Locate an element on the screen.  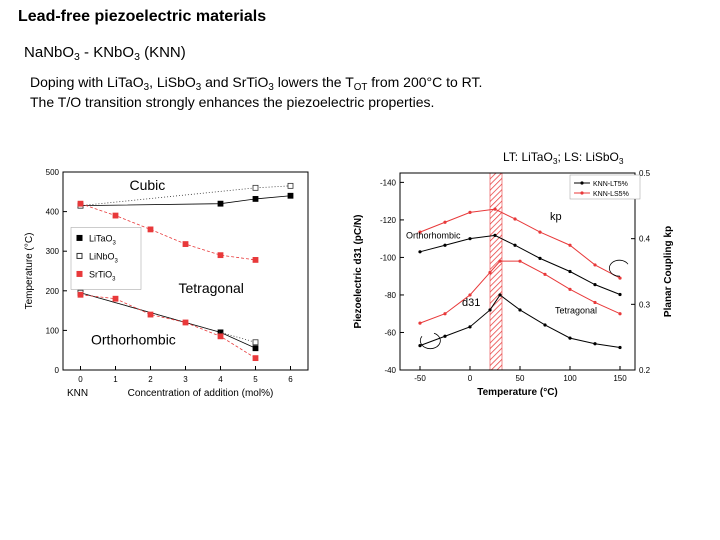
x-prefix-label: KNN is located at coordinates (77, 393).